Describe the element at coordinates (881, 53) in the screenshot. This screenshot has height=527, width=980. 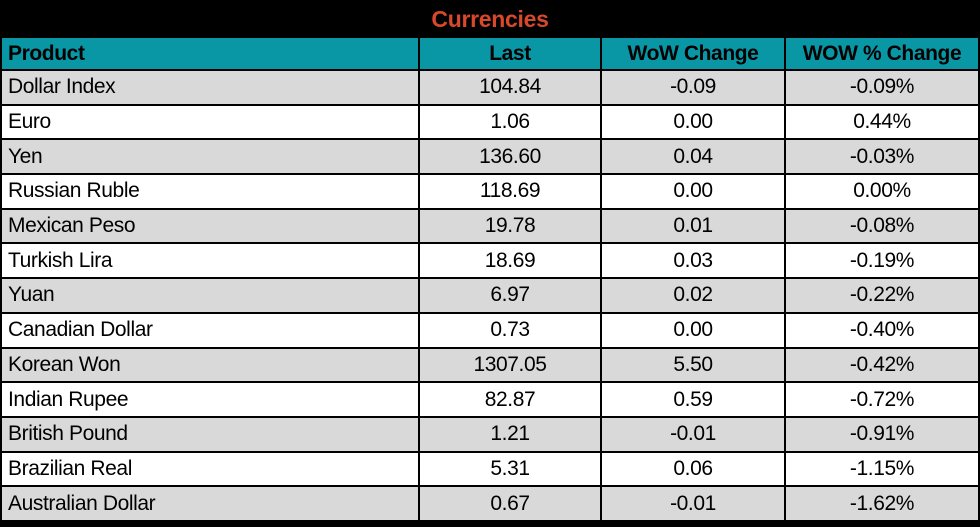
I see `column-header-wow-pct-change: WOW % Change` at that location.